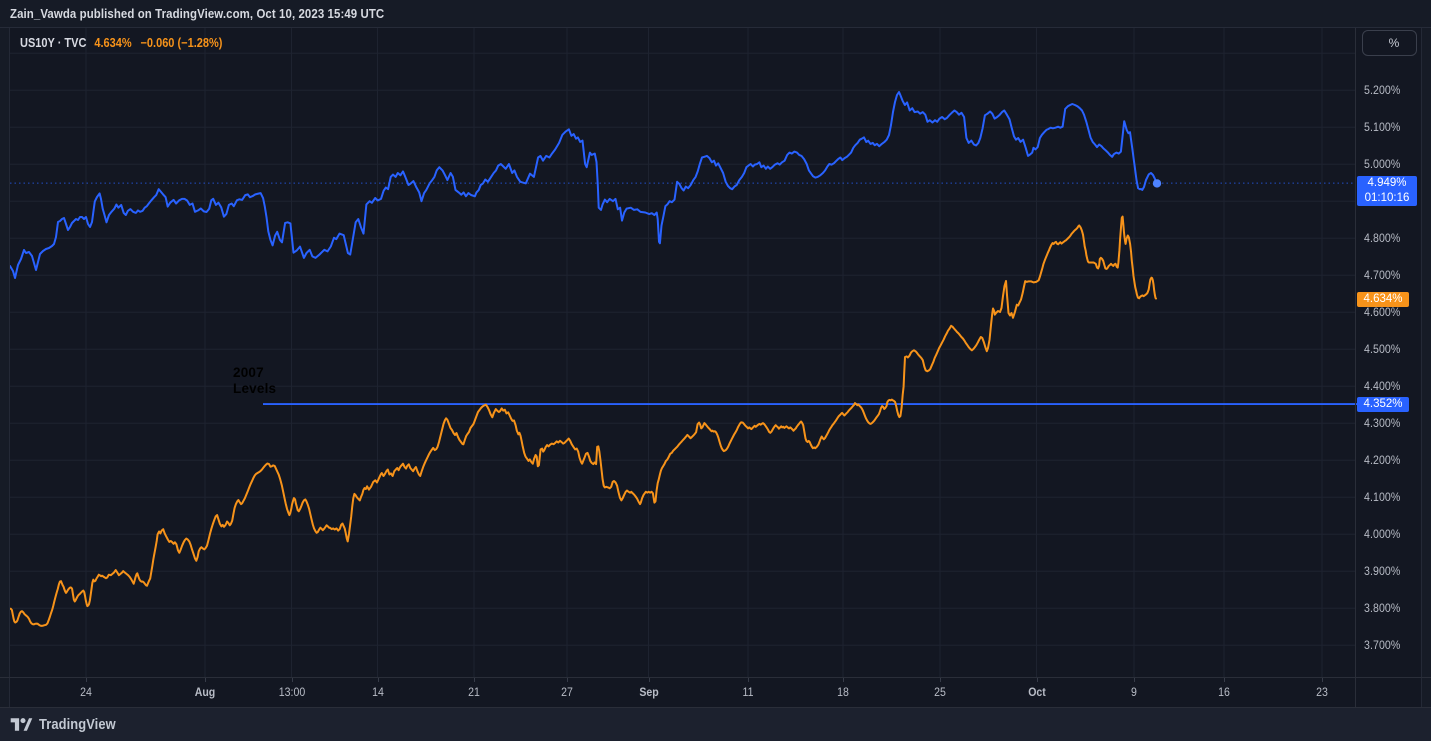 The height and width of the screenshot is (741, 1431). I want to click on x-axis-tick: 11, so click(748, 692).